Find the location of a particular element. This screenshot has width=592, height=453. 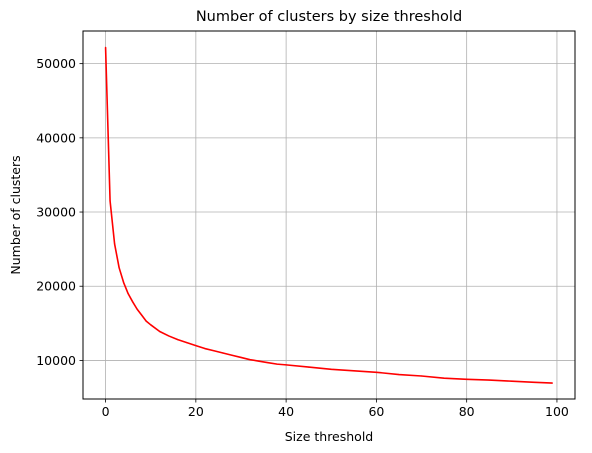

chart-title: Number of clusters by size threshold is located at coordinates (329, 17).